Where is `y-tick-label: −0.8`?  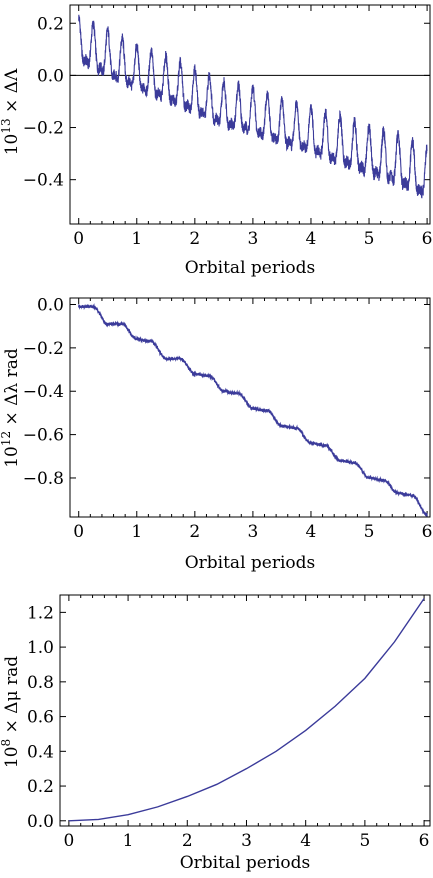 y-tick-label: −0.8 is located at coordinates (43, 479).